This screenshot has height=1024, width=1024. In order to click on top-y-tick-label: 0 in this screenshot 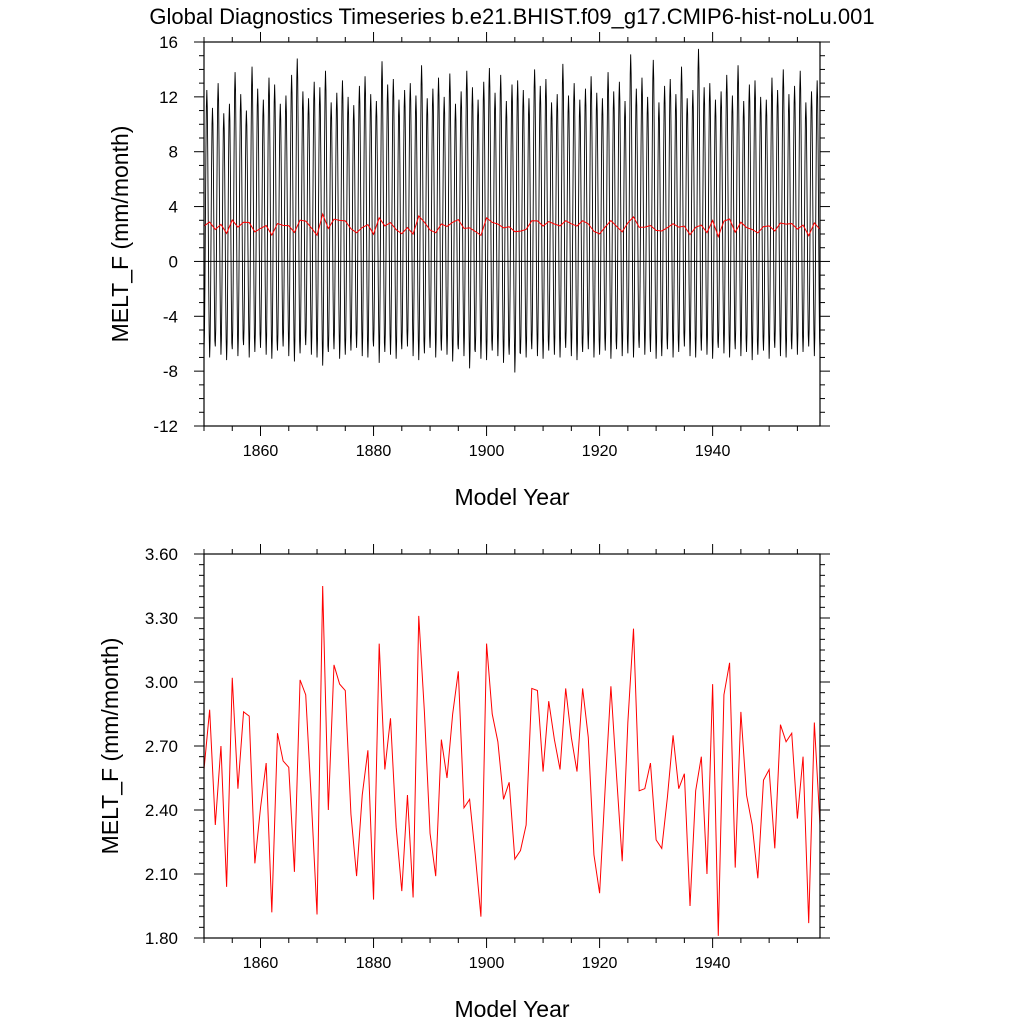, I will do `click(173, 261)`.